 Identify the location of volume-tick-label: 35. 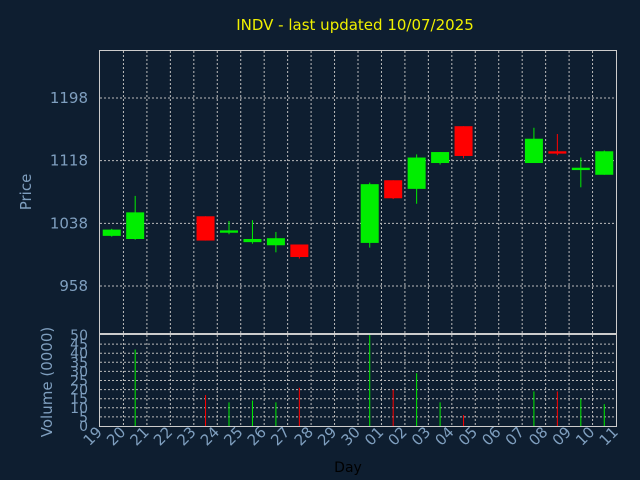
(79, 363).